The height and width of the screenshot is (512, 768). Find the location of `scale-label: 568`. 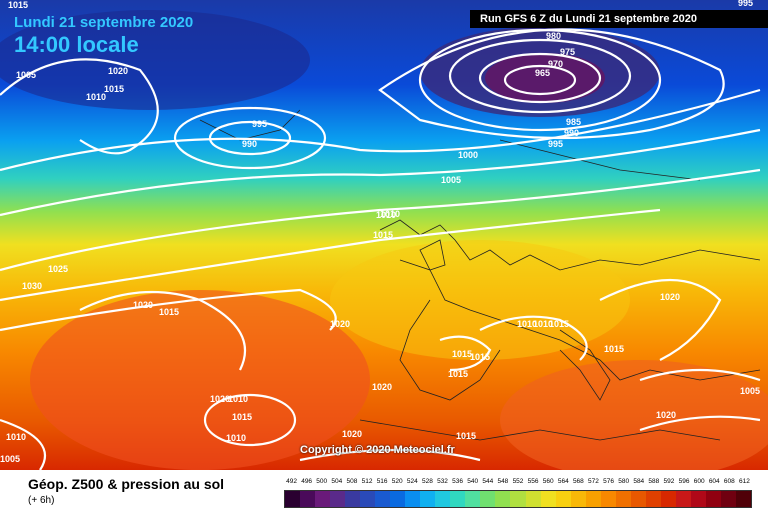

scale-label: 568 is located at coordinates (578, 481).